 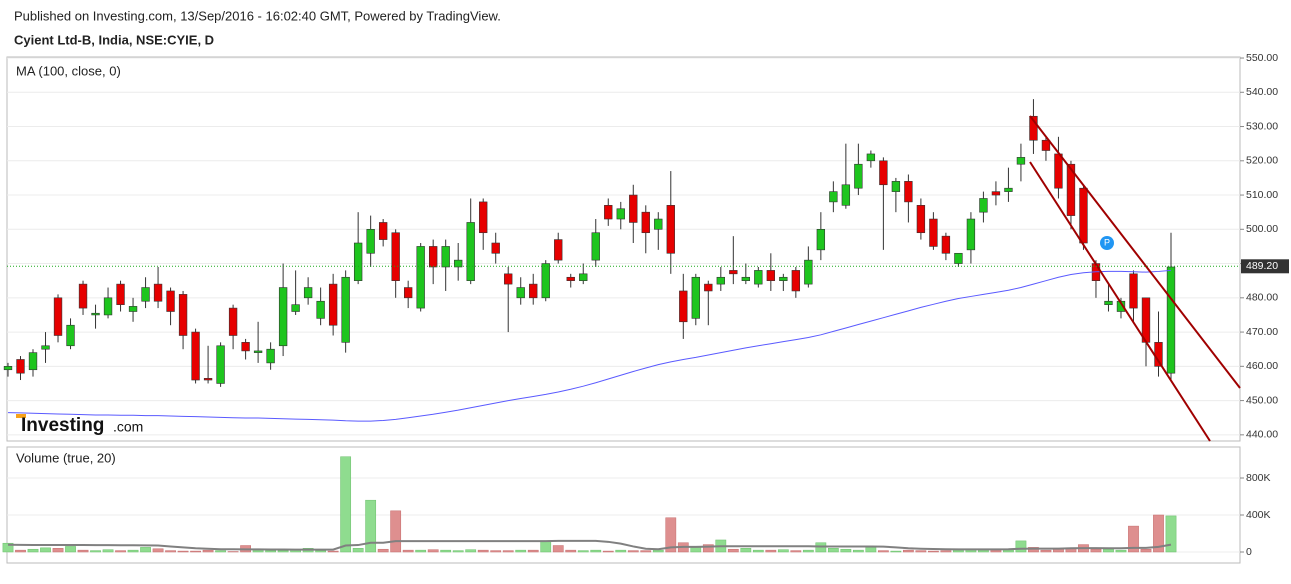 I want to click on y-tick-label: 550.00, so click(x=1262, y=58).